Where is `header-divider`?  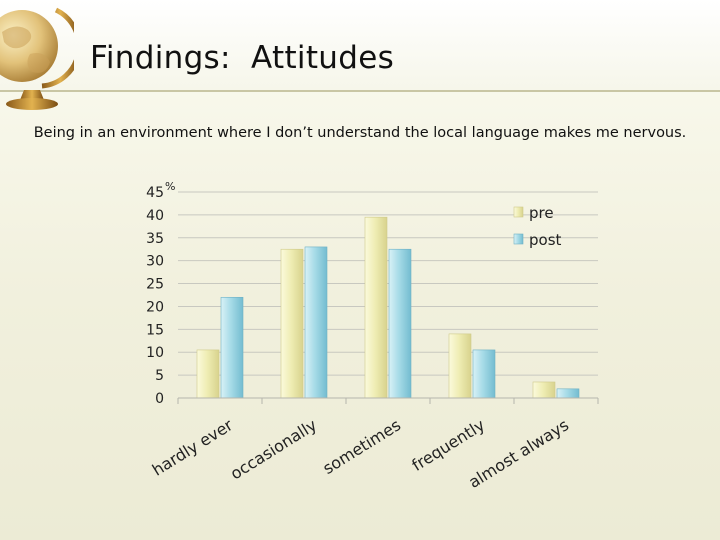
header-divider is located at coordinates (360, 91).